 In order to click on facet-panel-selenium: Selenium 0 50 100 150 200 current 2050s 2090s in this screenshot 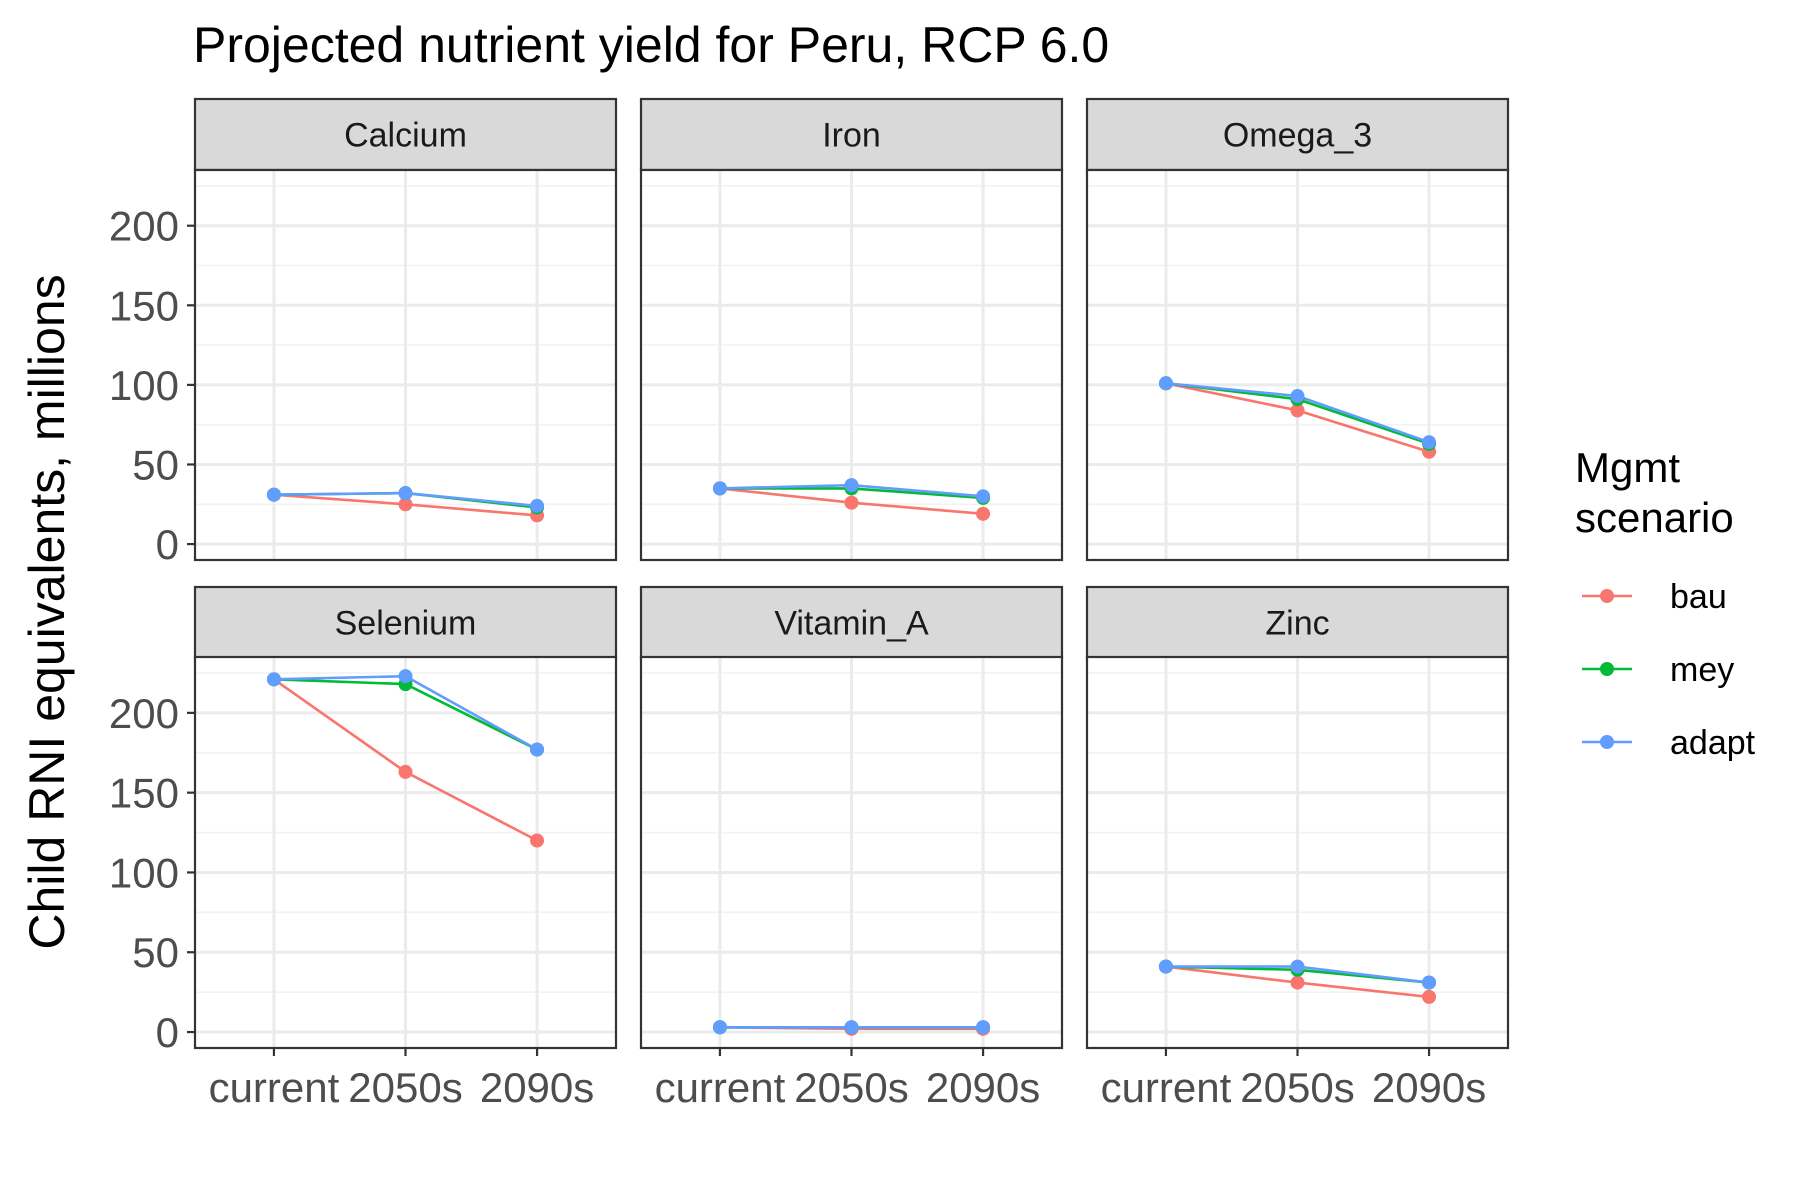, I will do `click(363, 848)`.